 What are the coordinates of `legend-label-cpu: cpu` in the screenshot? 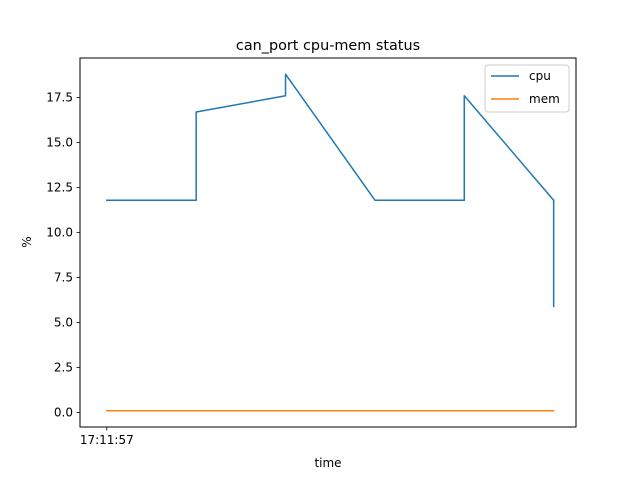 It's located at (540, 76).